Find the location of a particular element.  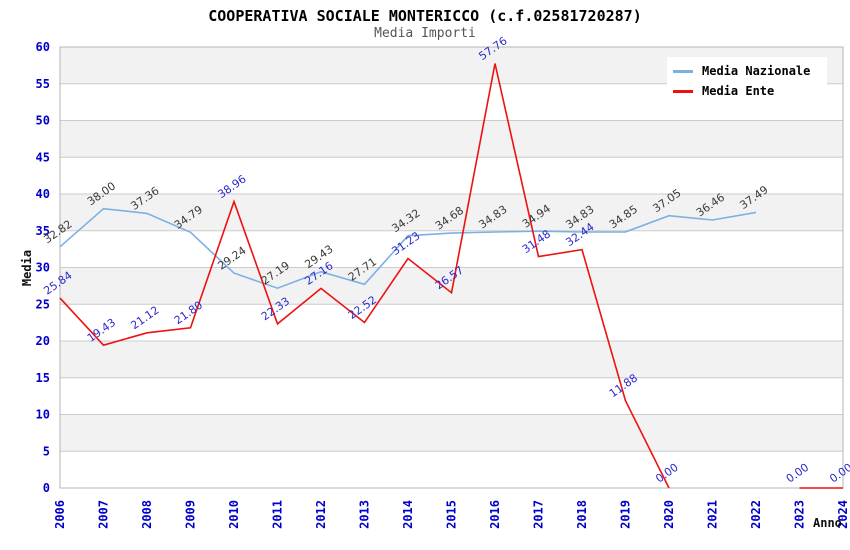

x-axis-title: Anno is located at coordinates (827, 523).